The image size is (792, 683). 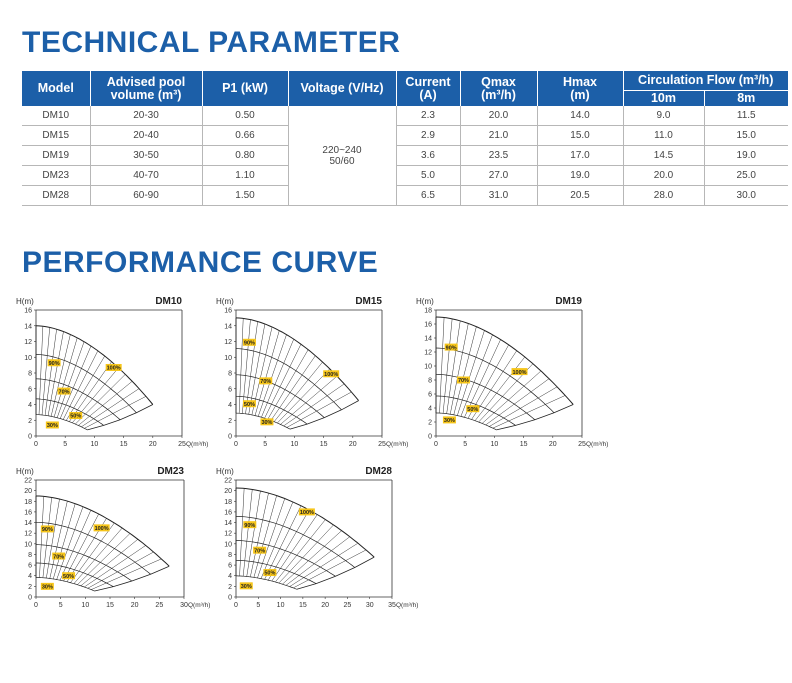 What do you see at coordinates (664, 116) in the screenshot?
I see `cell-flow-10m: 9.0` at bounding box center [664, 116].